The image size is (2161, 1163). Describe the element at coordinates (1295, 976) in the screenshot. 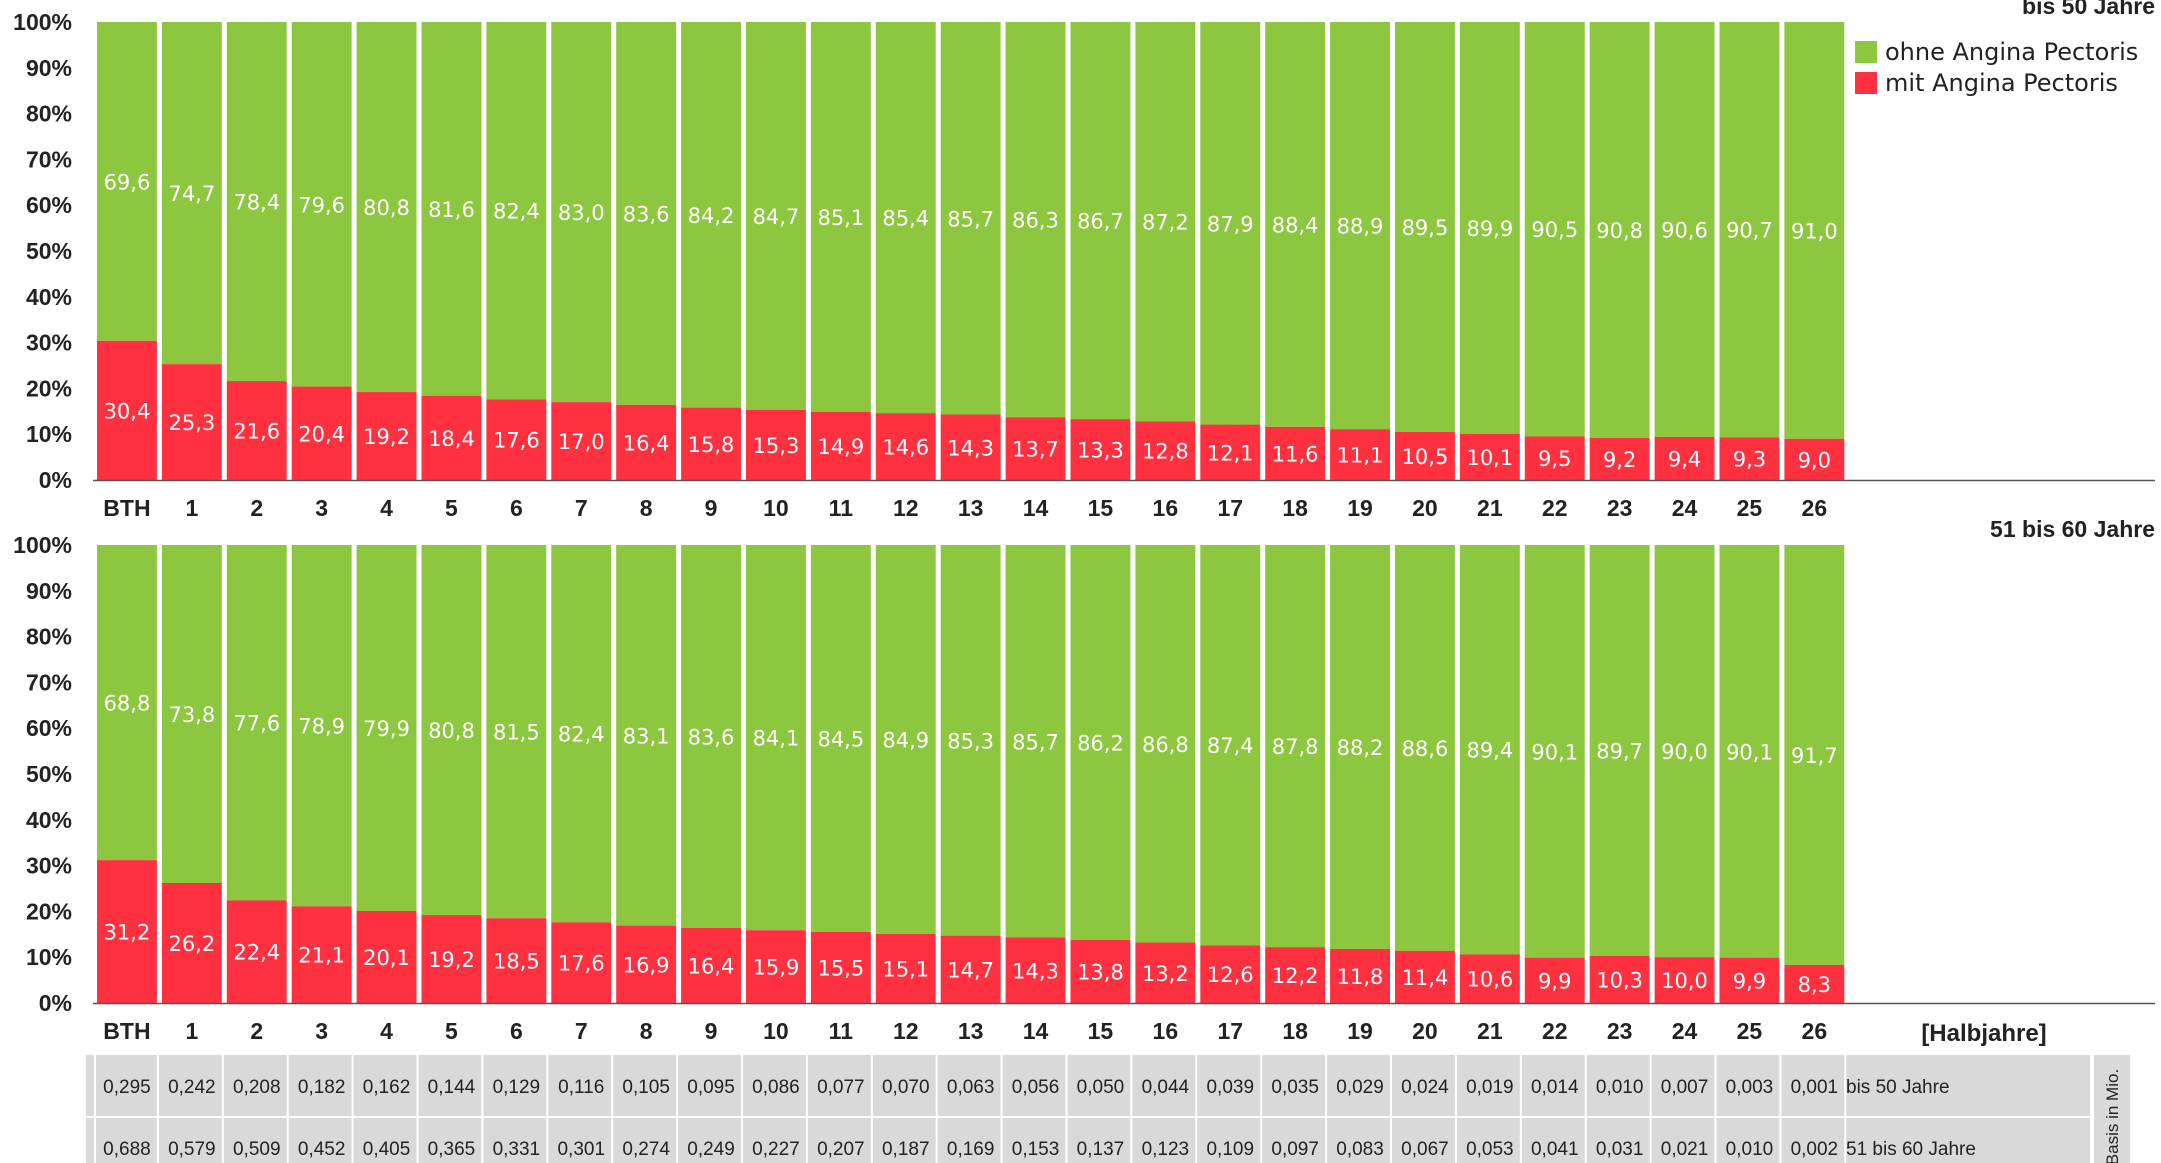

I see `data-label-mit: 12,2` at that location.